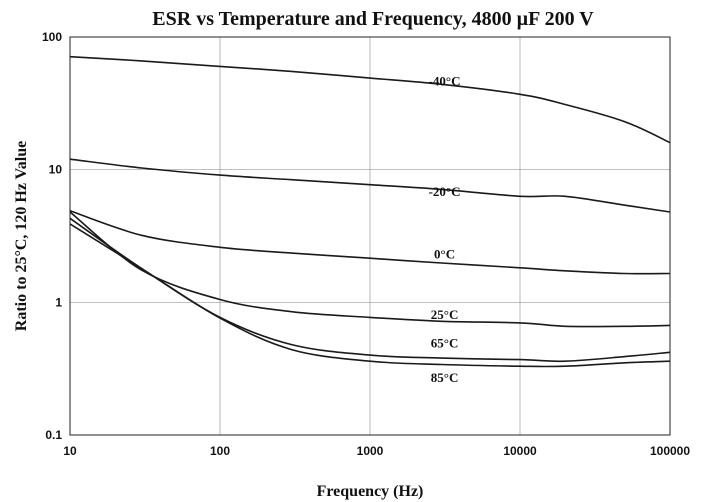 The image size is (704, 502). What do you see at coordinates (21, 236) in the screenshot?
I see `y-axis-label: Ratio to 25°C, 120 Hz Value` at bounding box center [21, 236].